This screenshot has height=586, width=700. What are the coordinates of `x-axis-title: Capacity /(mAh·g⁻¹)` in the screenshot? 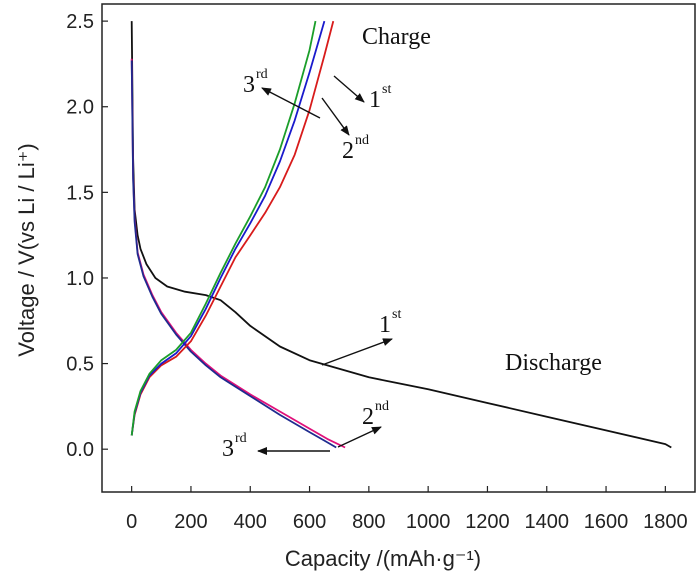 It's located at (383, 558).